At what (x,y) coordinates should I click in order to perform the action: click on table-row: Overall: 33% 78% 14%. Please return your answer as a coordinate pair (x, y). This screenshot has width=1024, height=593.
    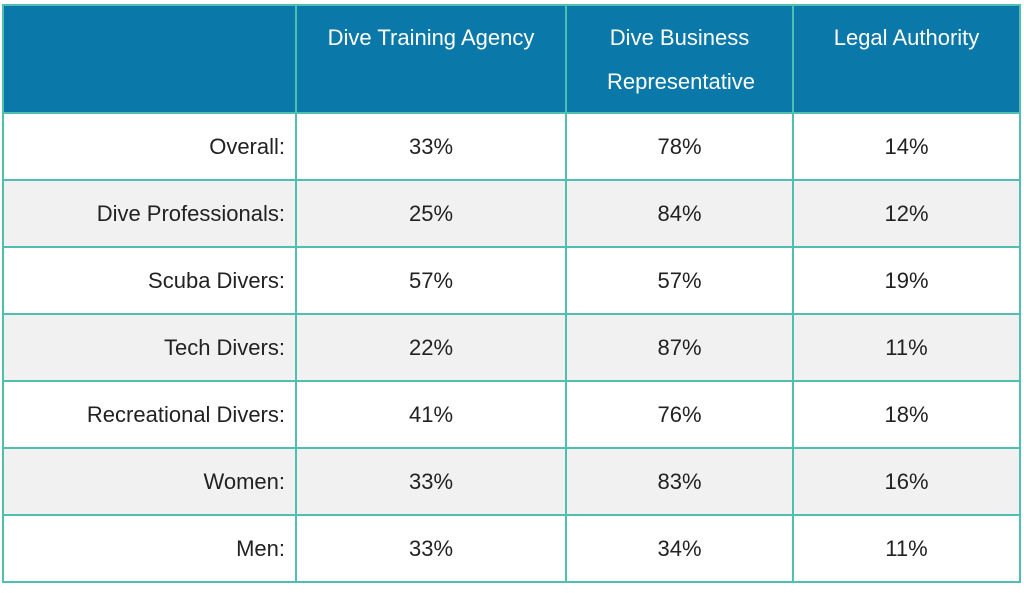
    Looking at the image, I should click on (511, 146).